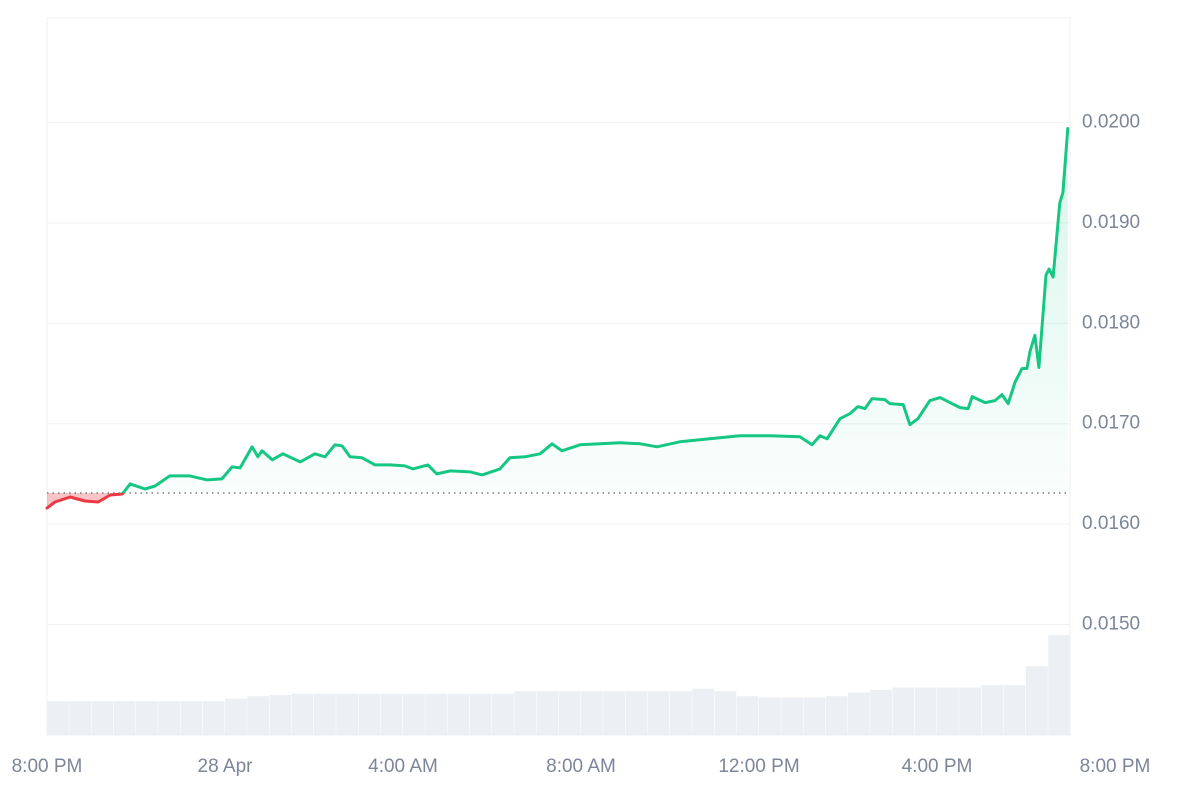  What do you see at coordinates (937, 766) in the screenshot?
I see `x-tick-label: 4:00 PM` at bounding box center [937, 766].